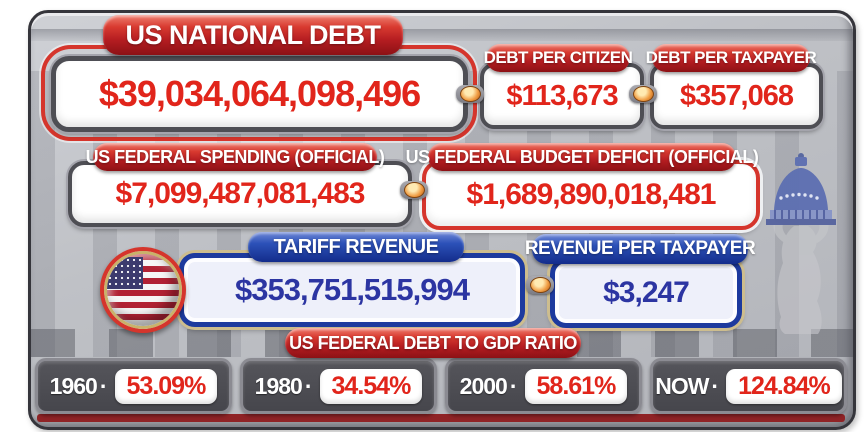 The width and height of the screenshot is (866, 432). What do you see at coordinates (278, 385) in the screenshot?
I see `gdp-year-label: 1980` at bounding box center [278, 385].